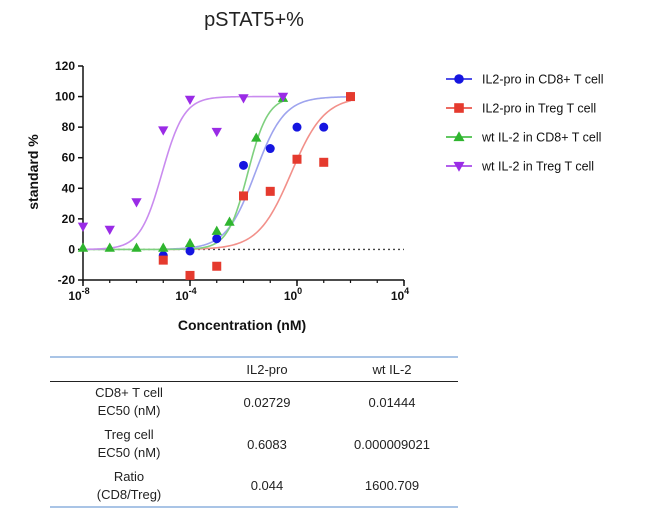 The width and height of the screenshot is (650, 522). I want to click on y-tick-label: 20, so click(69, 219).